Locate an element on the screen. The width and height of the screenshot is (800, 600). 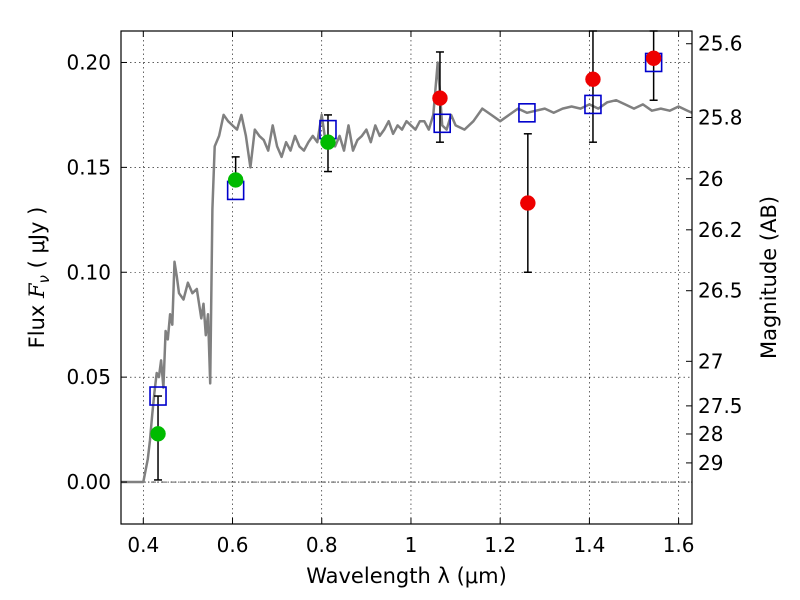
y-tick-label: 0.20 is located at coordinates (88, 62).